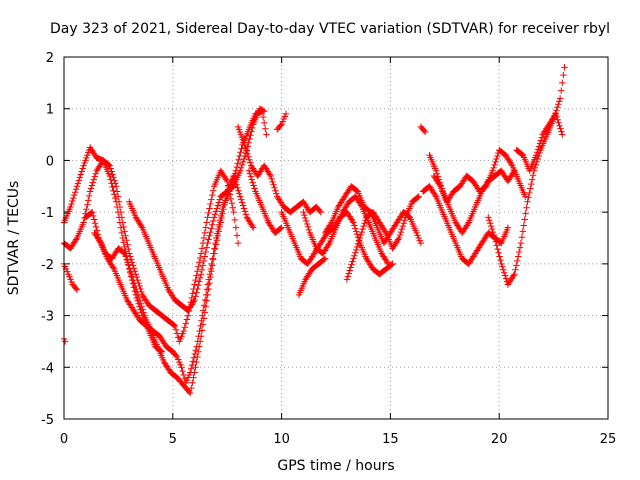  Describe the element at coordinates (173, 439) in the screenshot. I see `x-tick-label: 5` at that location.